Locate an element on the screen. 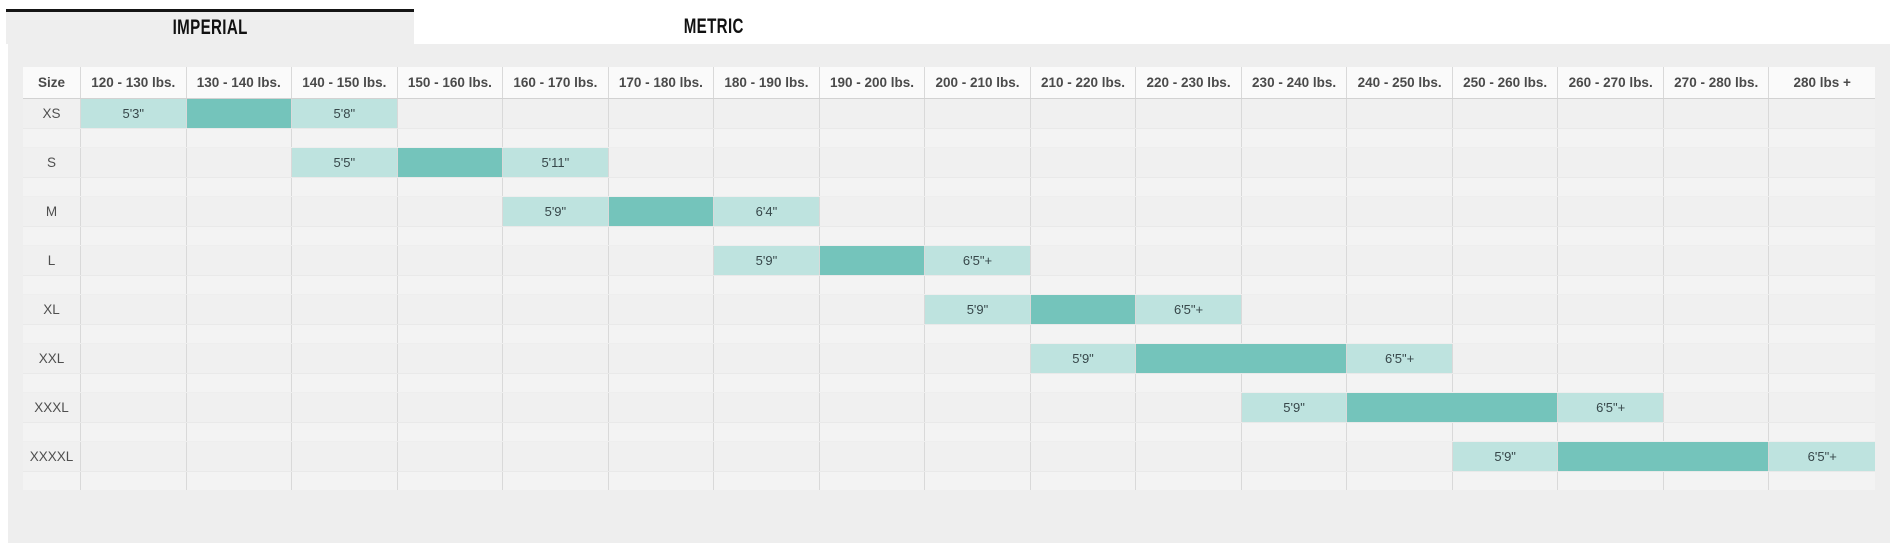  size-label: L is located at coordinates (52, 260).